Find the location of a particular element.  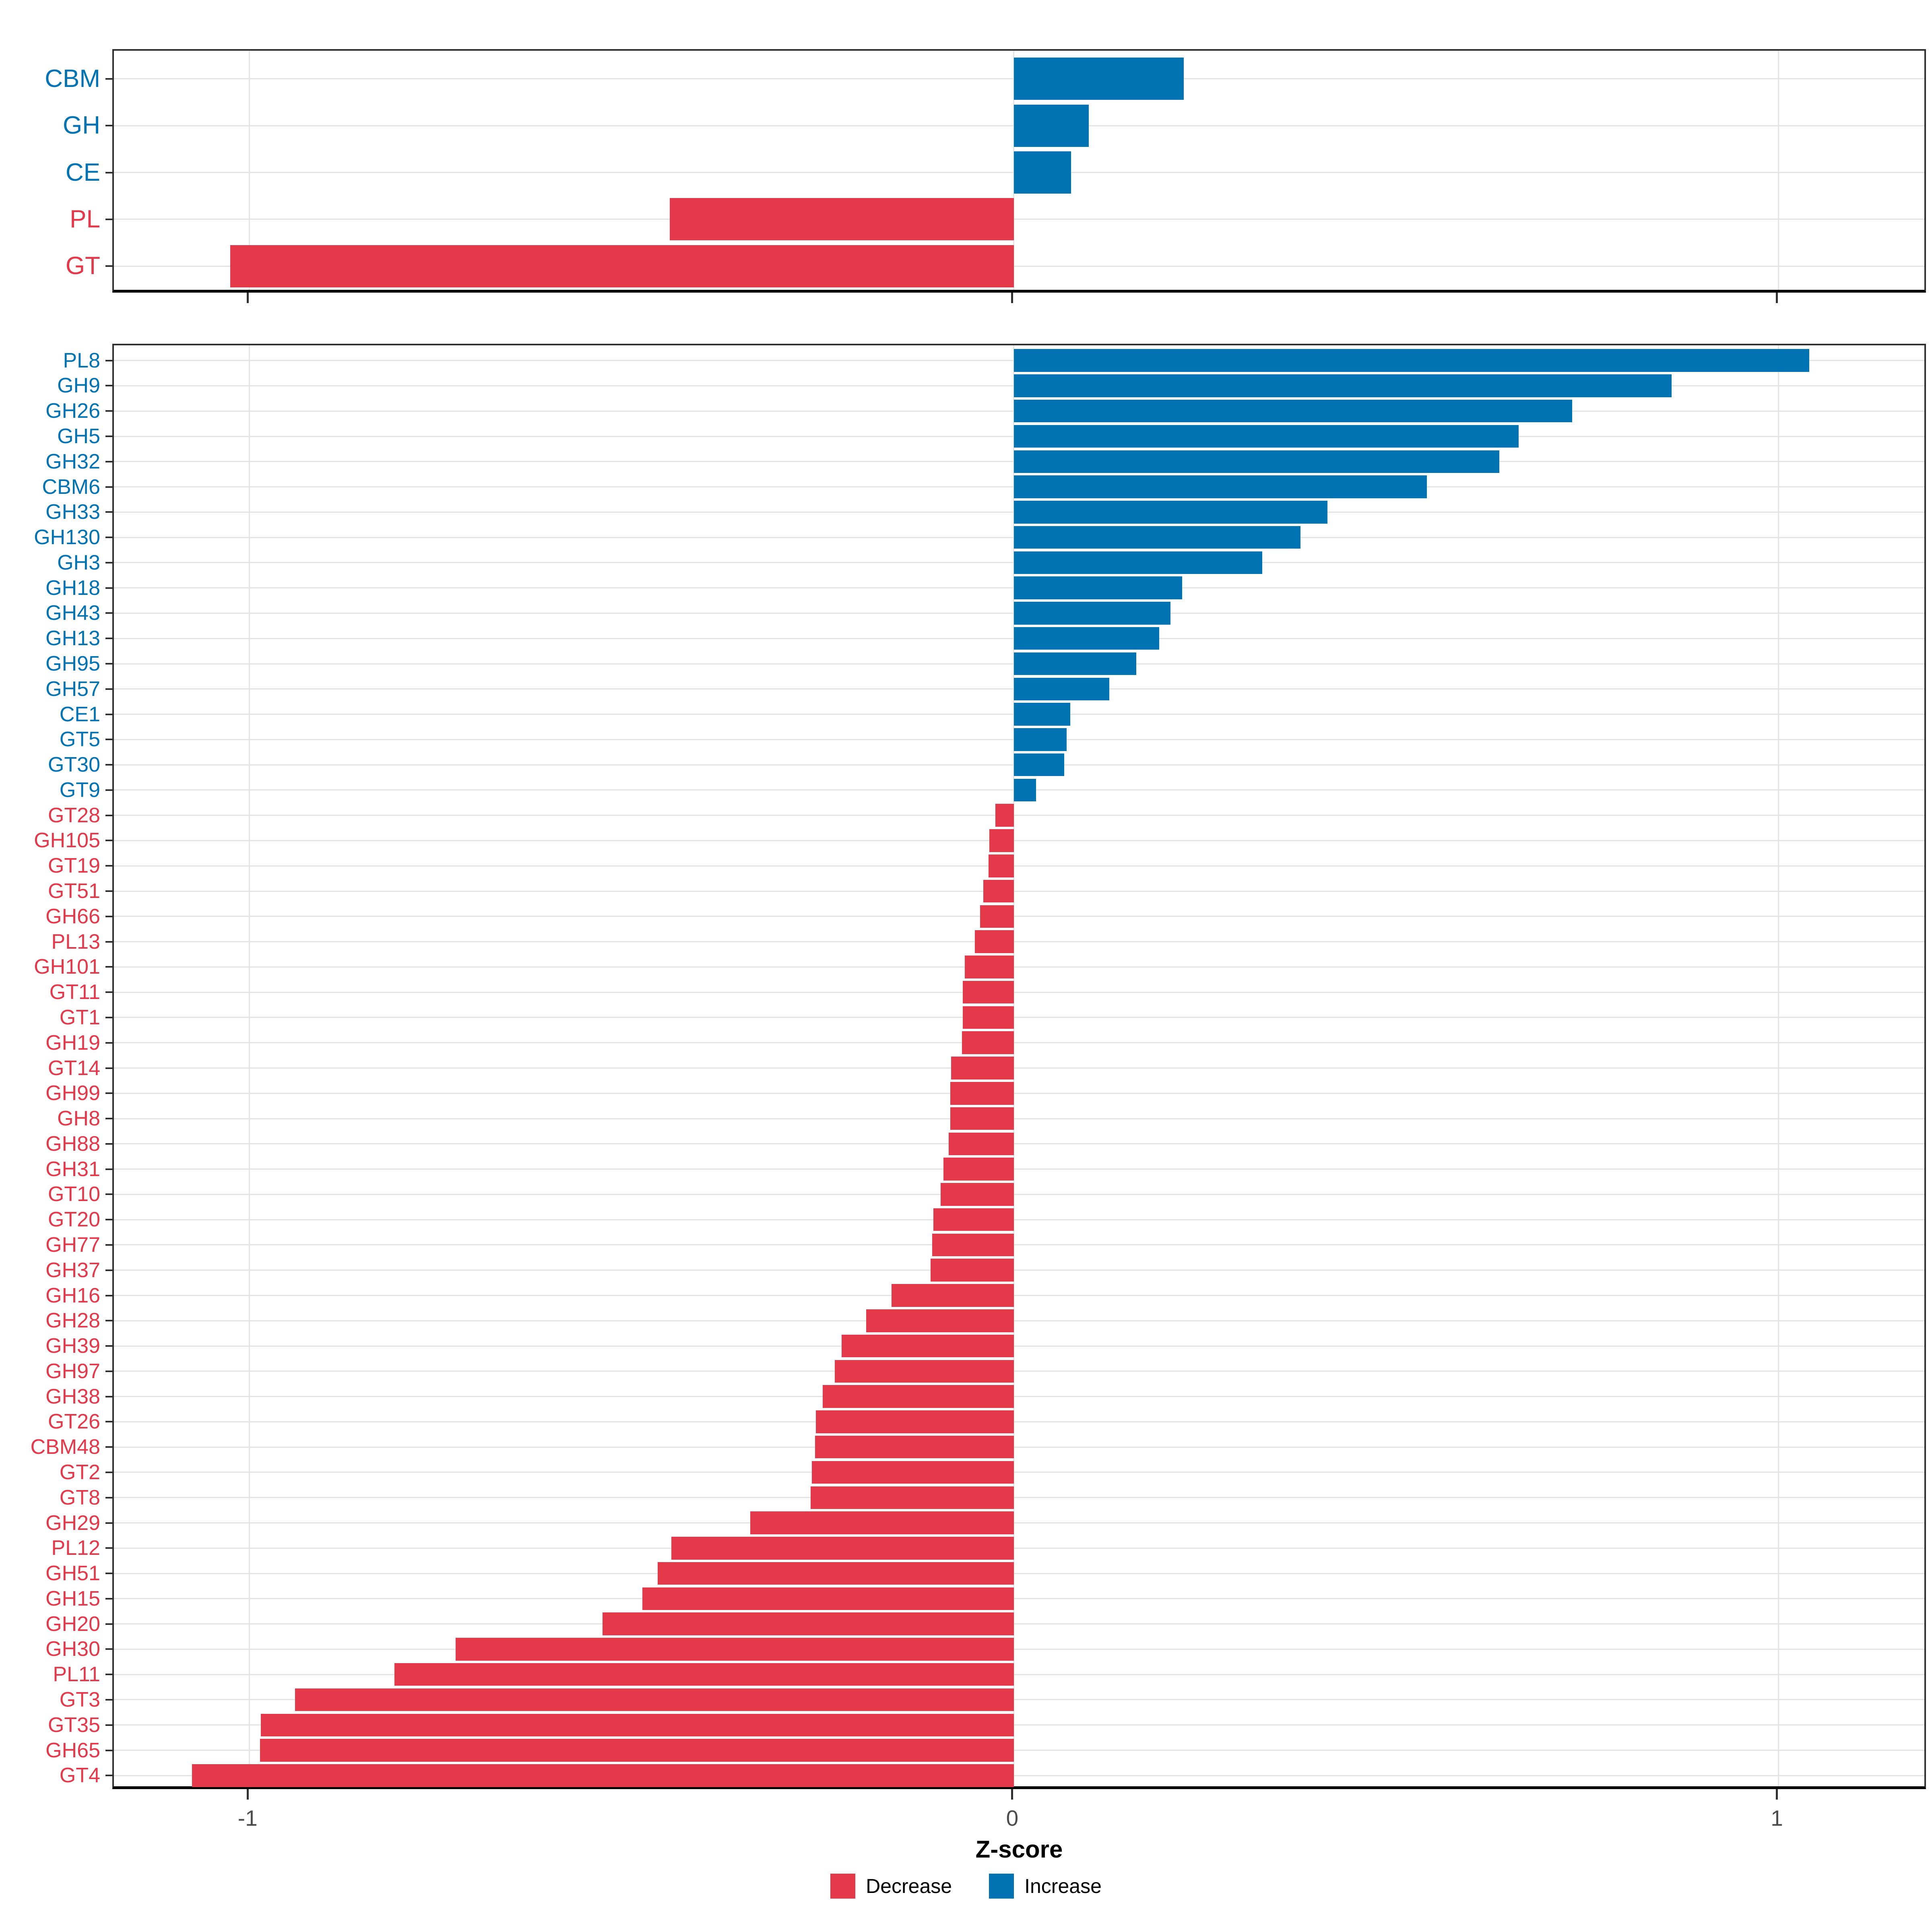

category-label-GH16: GH16 is located at coordinates (72, 1295).